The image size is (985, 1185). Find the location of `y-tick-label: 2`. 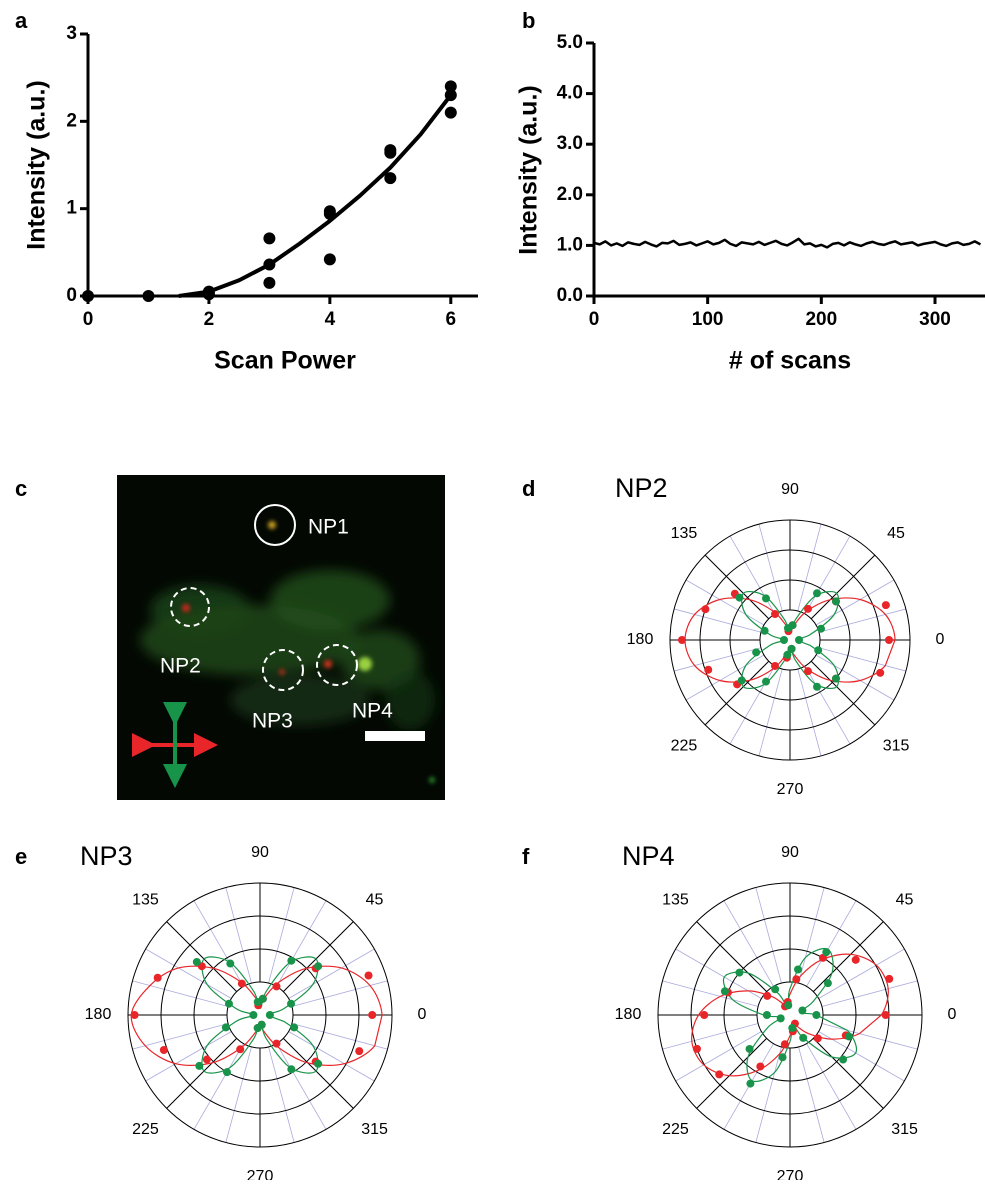

y-tick-label: 2 is located at coordinates (71, 120).